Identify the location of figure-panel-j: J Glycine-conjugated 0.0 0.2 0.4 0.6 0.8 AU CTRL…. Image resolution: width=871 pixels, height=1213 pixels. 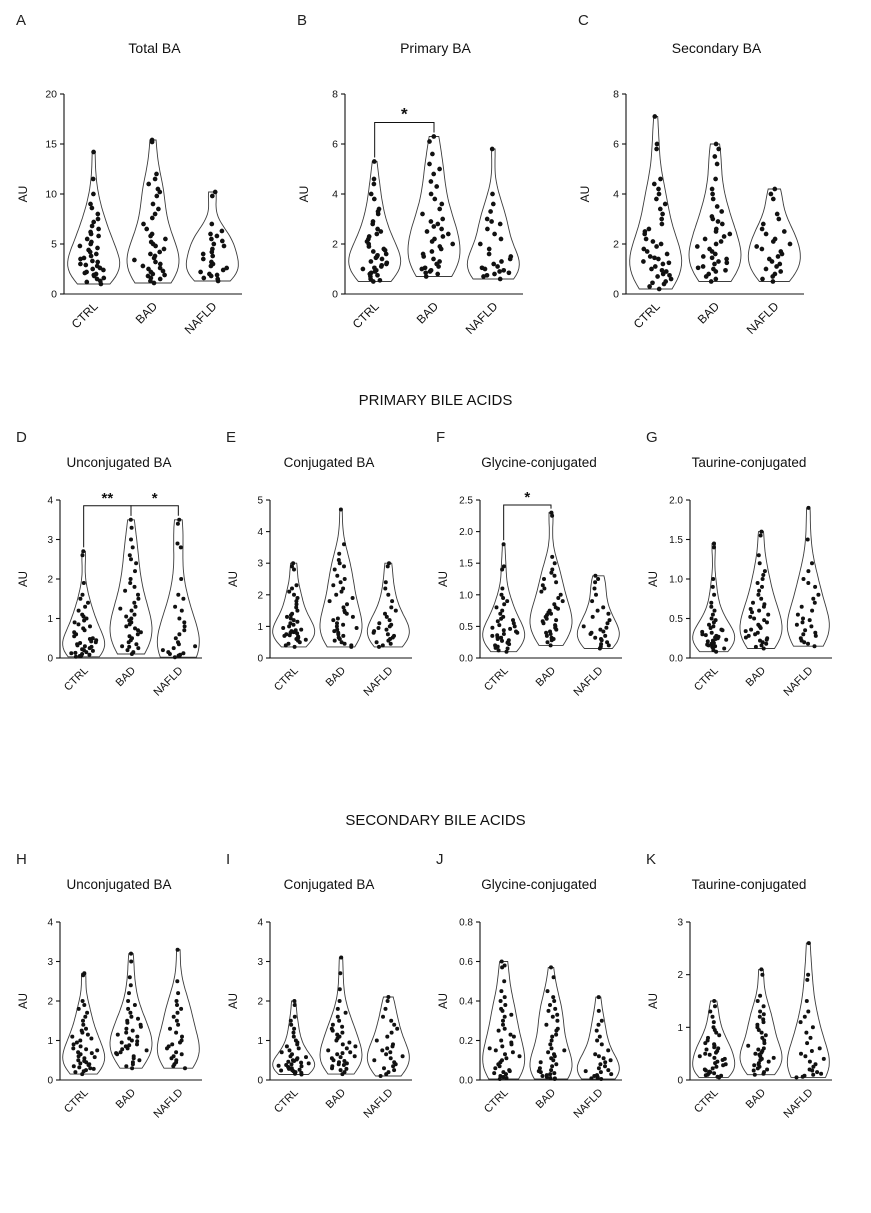
(539, 1003).